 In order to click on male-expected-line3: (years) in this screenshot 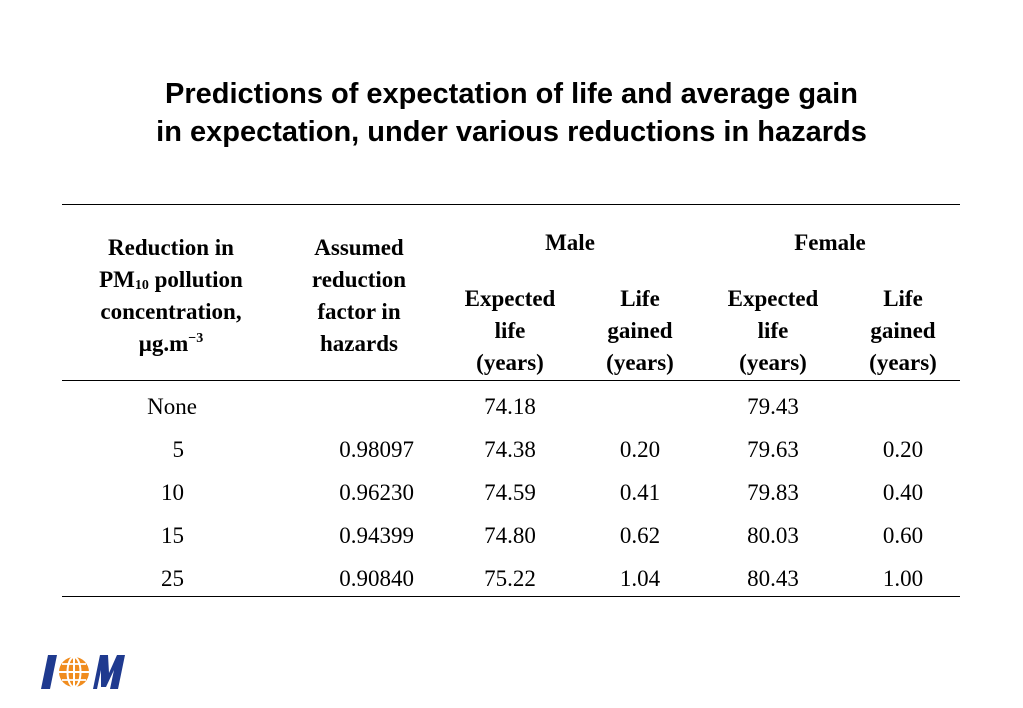, I will do `click(510, 362)`.